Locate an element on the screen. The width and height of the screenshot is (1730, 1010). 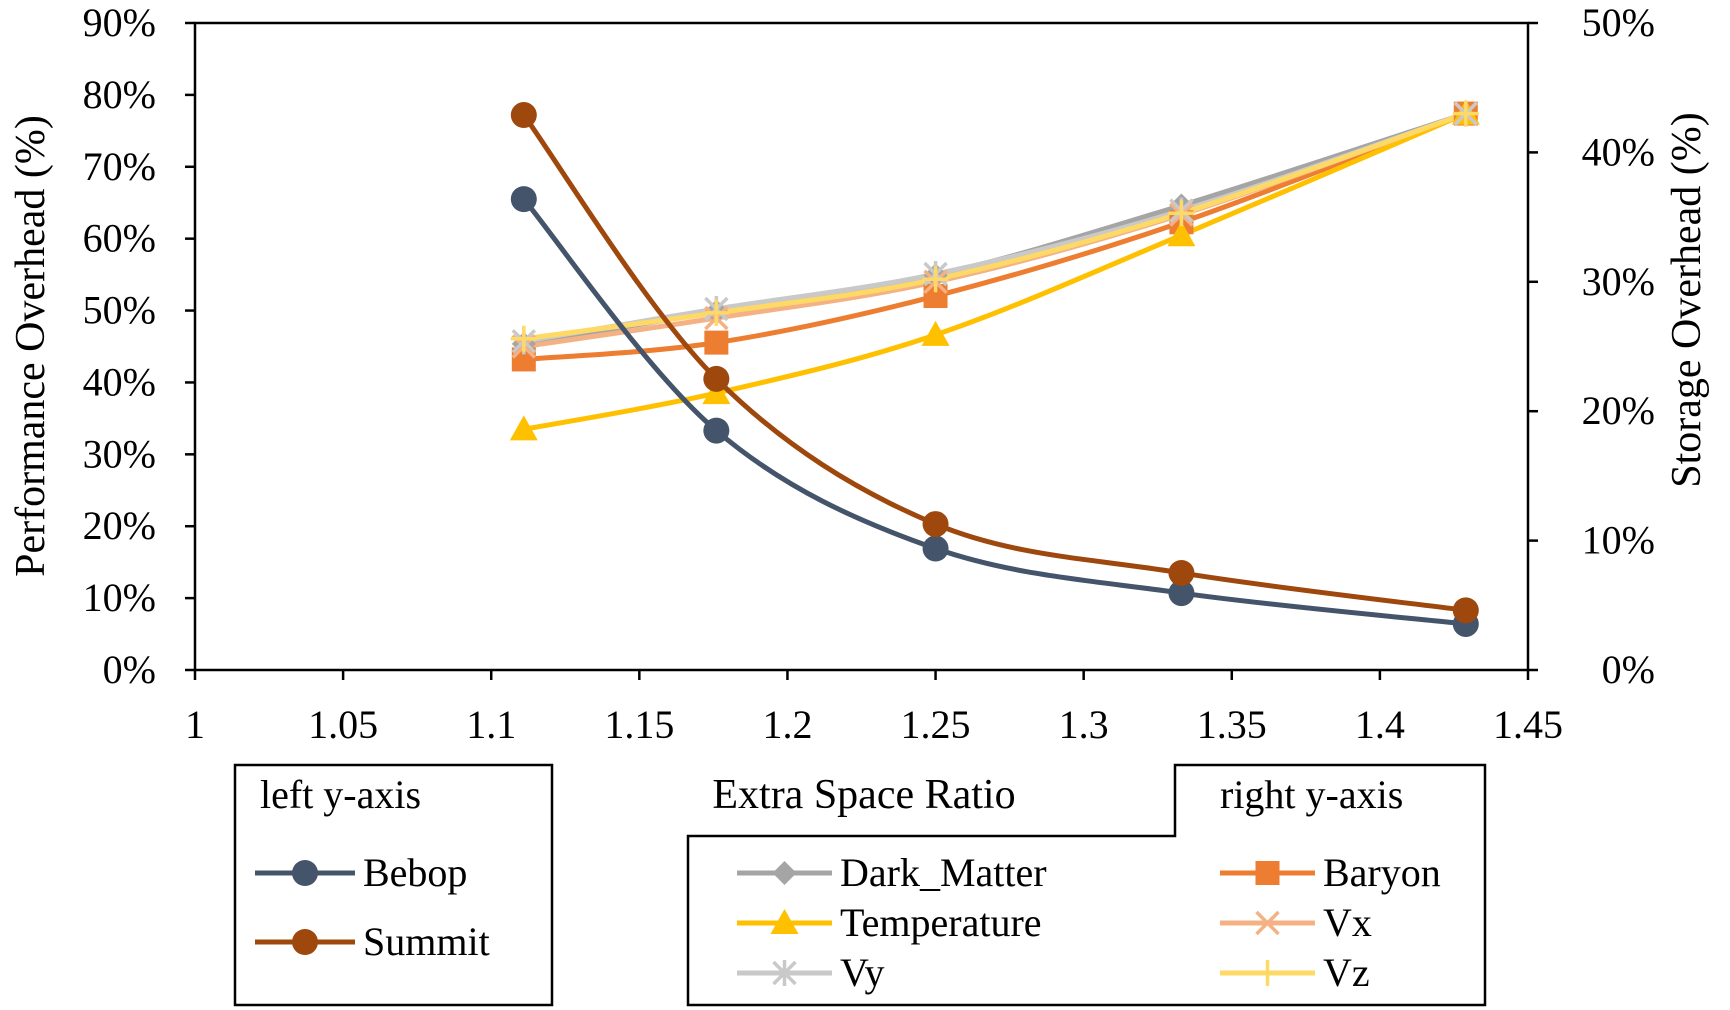
left-y-tick-label: 50% is located at coordinates (119, 310).